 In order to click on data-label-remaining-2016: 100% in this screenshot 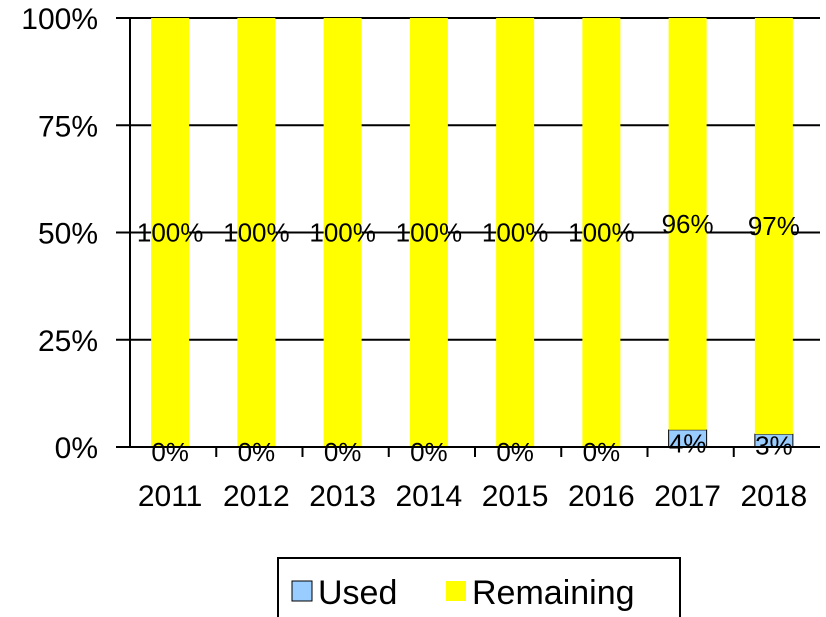, I will do `click(601, 233)`.